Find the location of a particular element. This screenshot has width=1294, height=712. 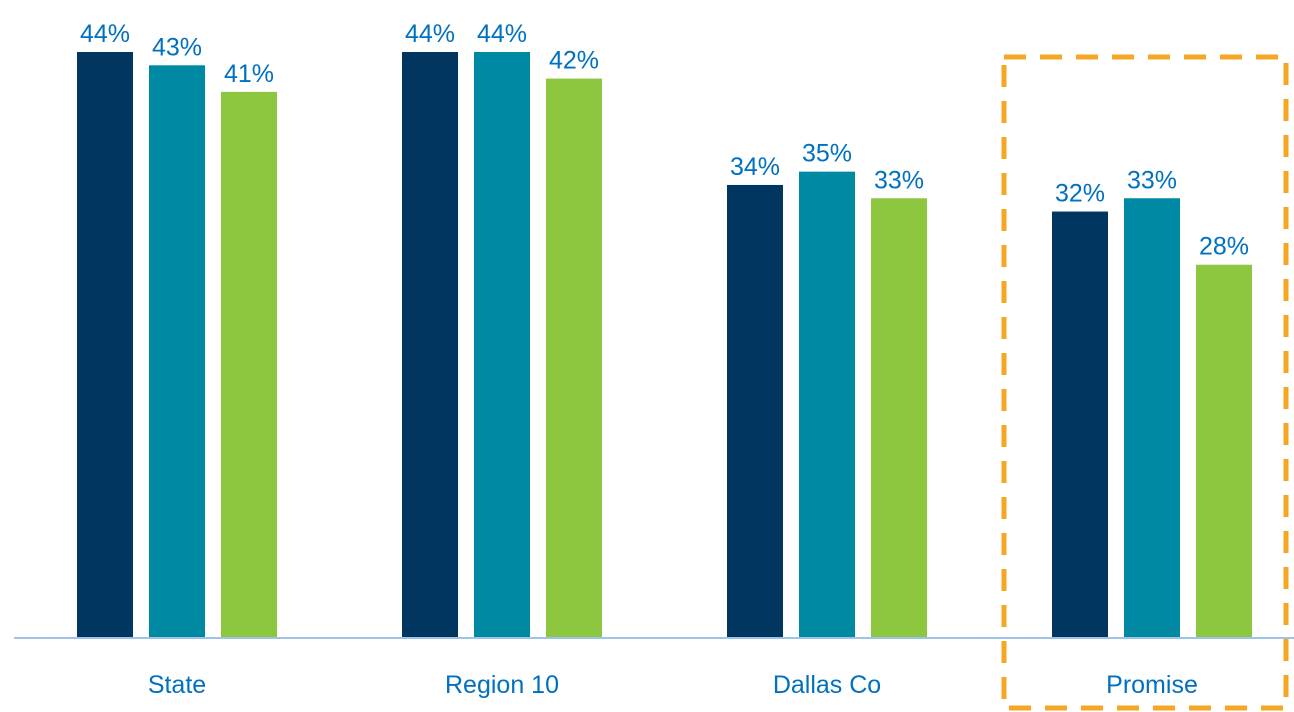

value-label-region-10-series-2: 44% is located at coordinates (502, 34).